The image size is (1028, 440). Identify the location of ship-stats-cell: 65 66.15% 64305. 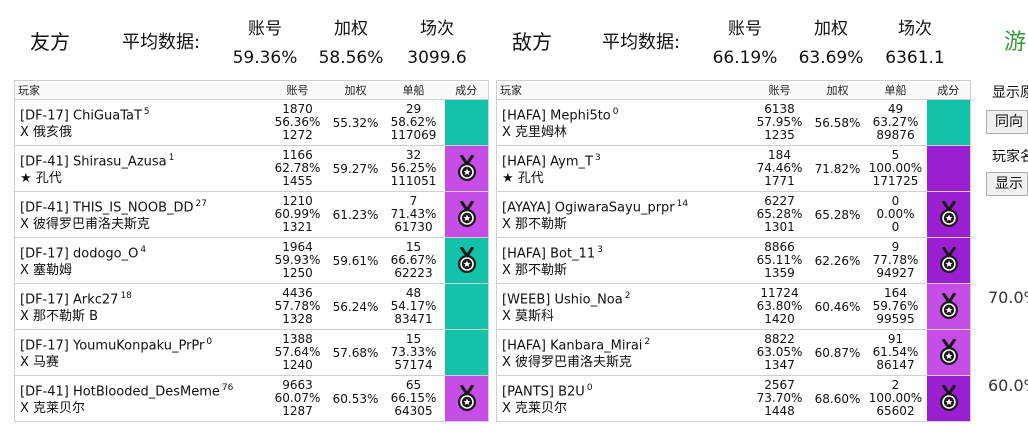
(413, 398).